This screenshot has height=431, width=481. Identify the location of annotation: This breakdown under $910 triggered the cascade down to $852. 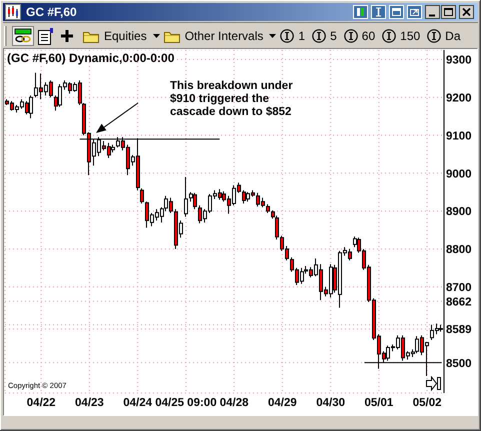
(231, 99).